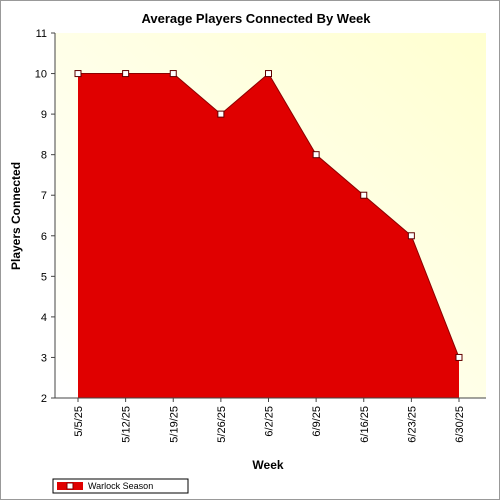 The width and height of the screenshot is (500, 500). I want to click on y-tick-label: 11, so click(41, 34).